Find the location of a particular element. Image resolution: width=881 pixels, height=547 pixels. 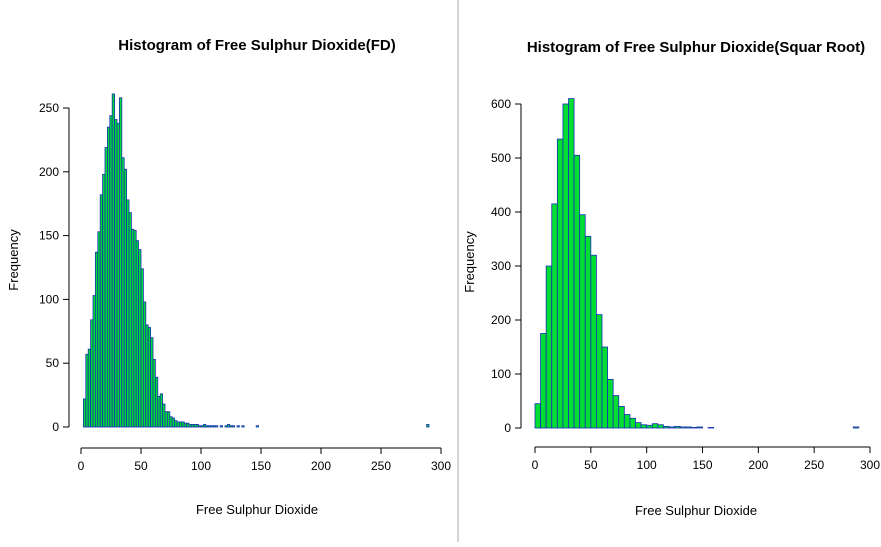

y-tick-label: 150 is located at coordinates (49, 236).